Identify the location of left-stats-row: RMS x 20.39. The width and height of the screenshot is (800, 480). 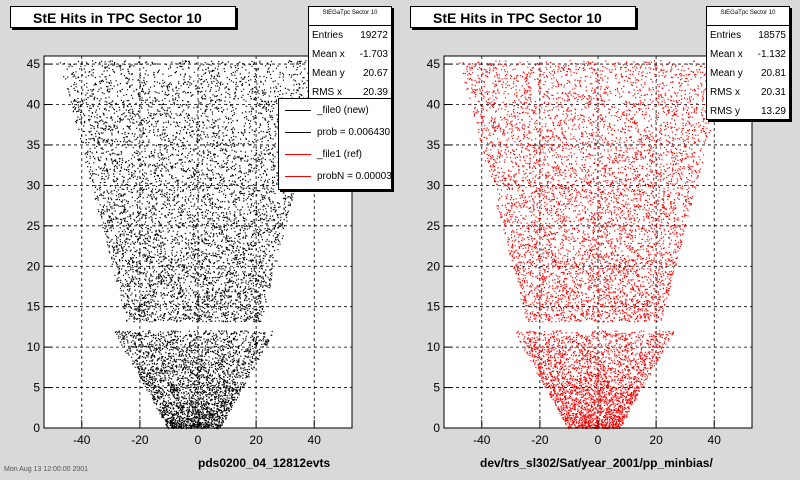
(350, 92).